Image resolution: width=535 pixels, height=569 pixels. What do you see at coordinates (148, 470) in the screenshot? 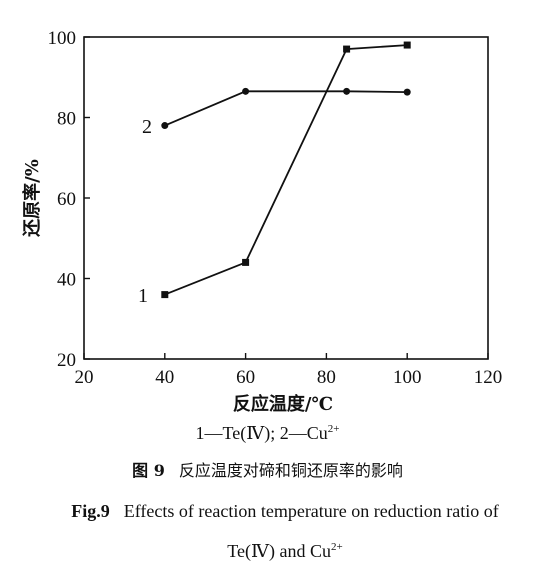
I see `caption-cn-figure-number: 图 9` at bounding box center [148, 470].